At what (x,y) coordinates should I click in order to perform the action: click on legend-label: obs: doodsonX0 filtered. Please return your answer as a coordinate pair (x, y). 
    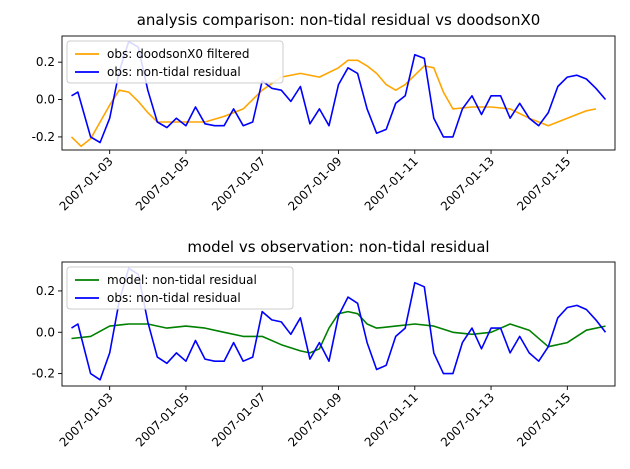
    Looking at the image, I should click on (178, 54).